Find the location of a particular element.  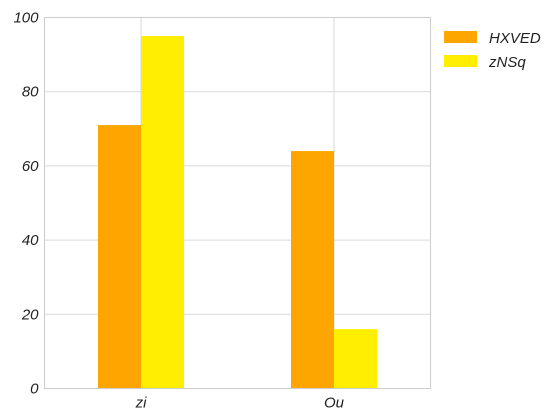

y-tick-label: 0 is located at coordinates (34, 389).